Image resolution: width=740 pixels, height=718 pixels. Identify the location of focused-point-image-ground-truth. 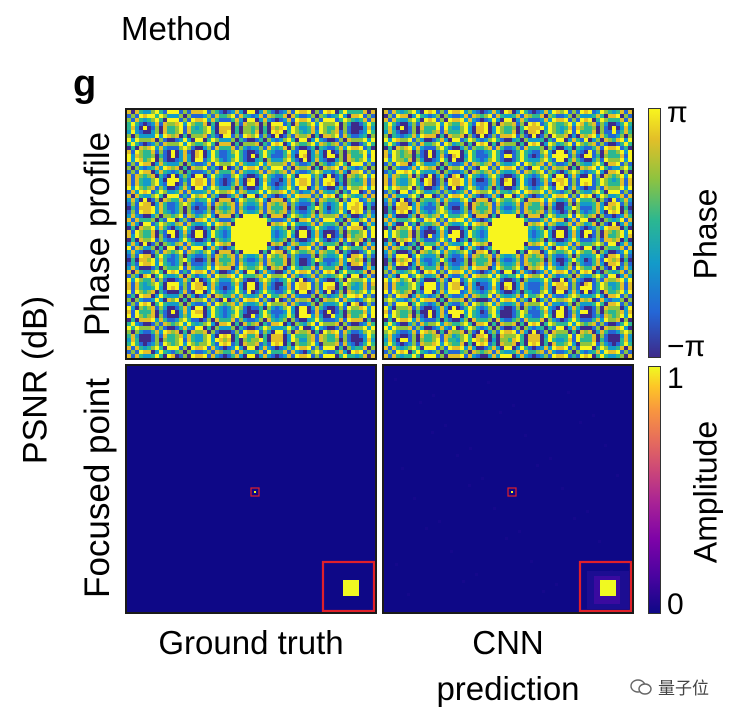
(251, 489).